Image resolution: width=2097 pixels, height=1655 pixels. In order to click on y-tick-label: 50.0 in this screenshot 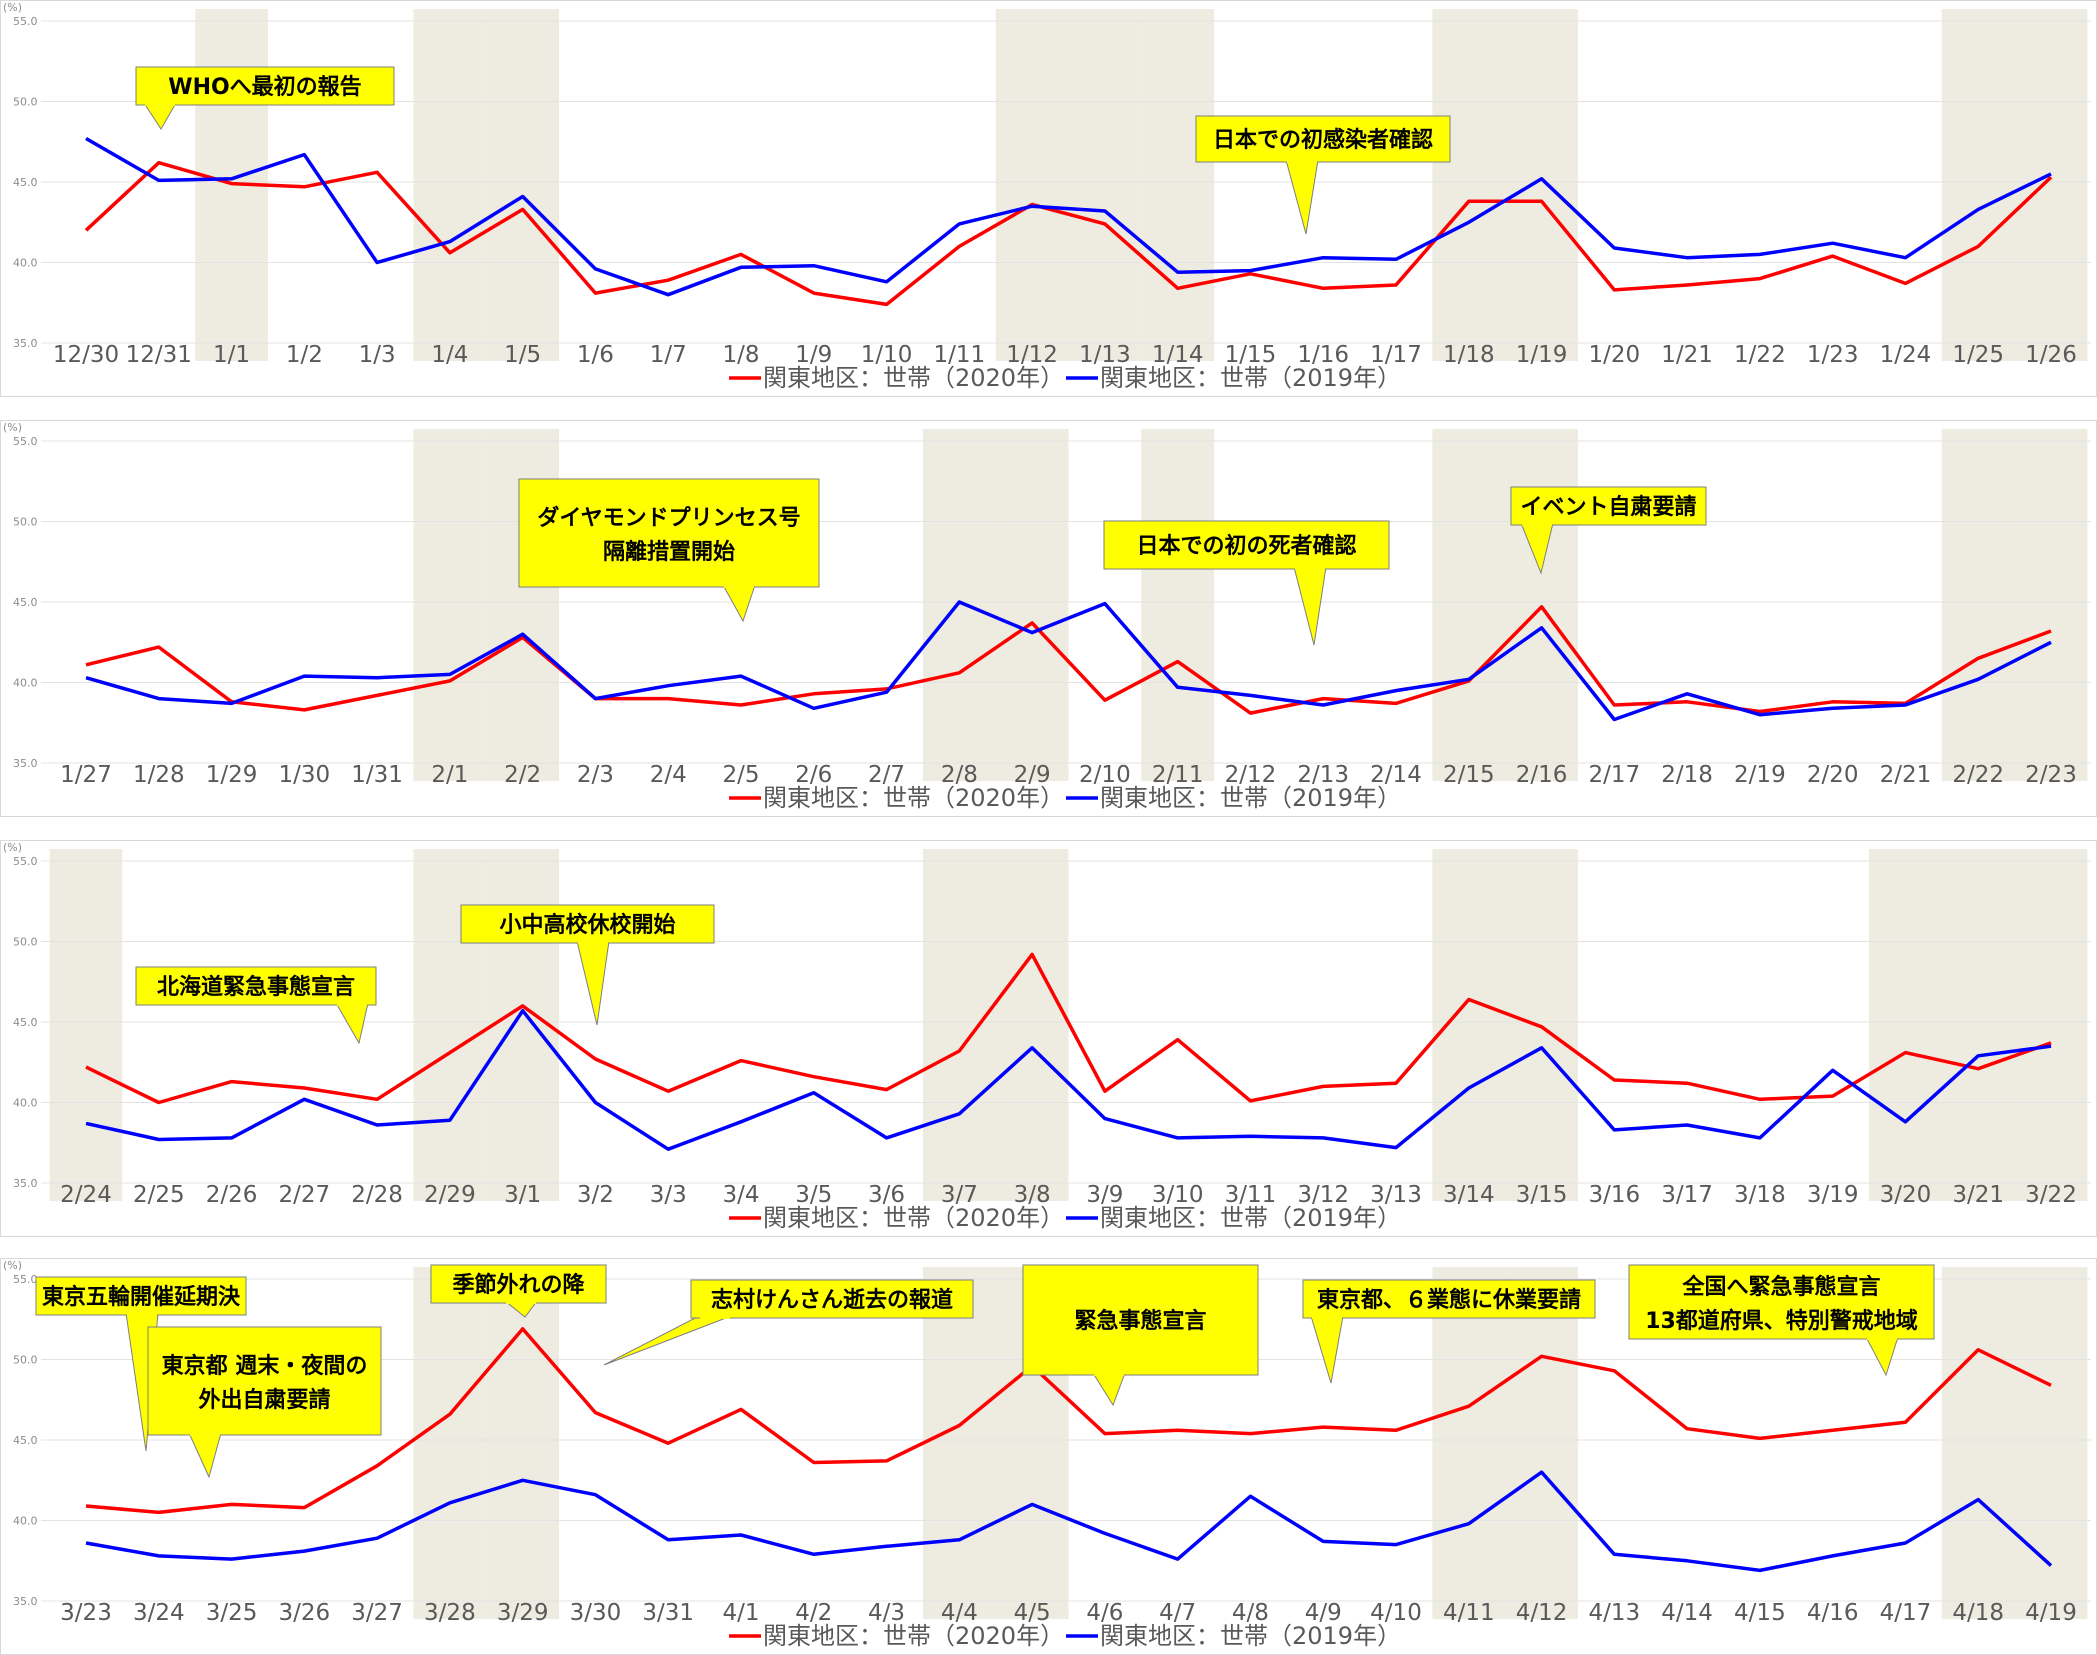, I will do `click(25, 942)`.